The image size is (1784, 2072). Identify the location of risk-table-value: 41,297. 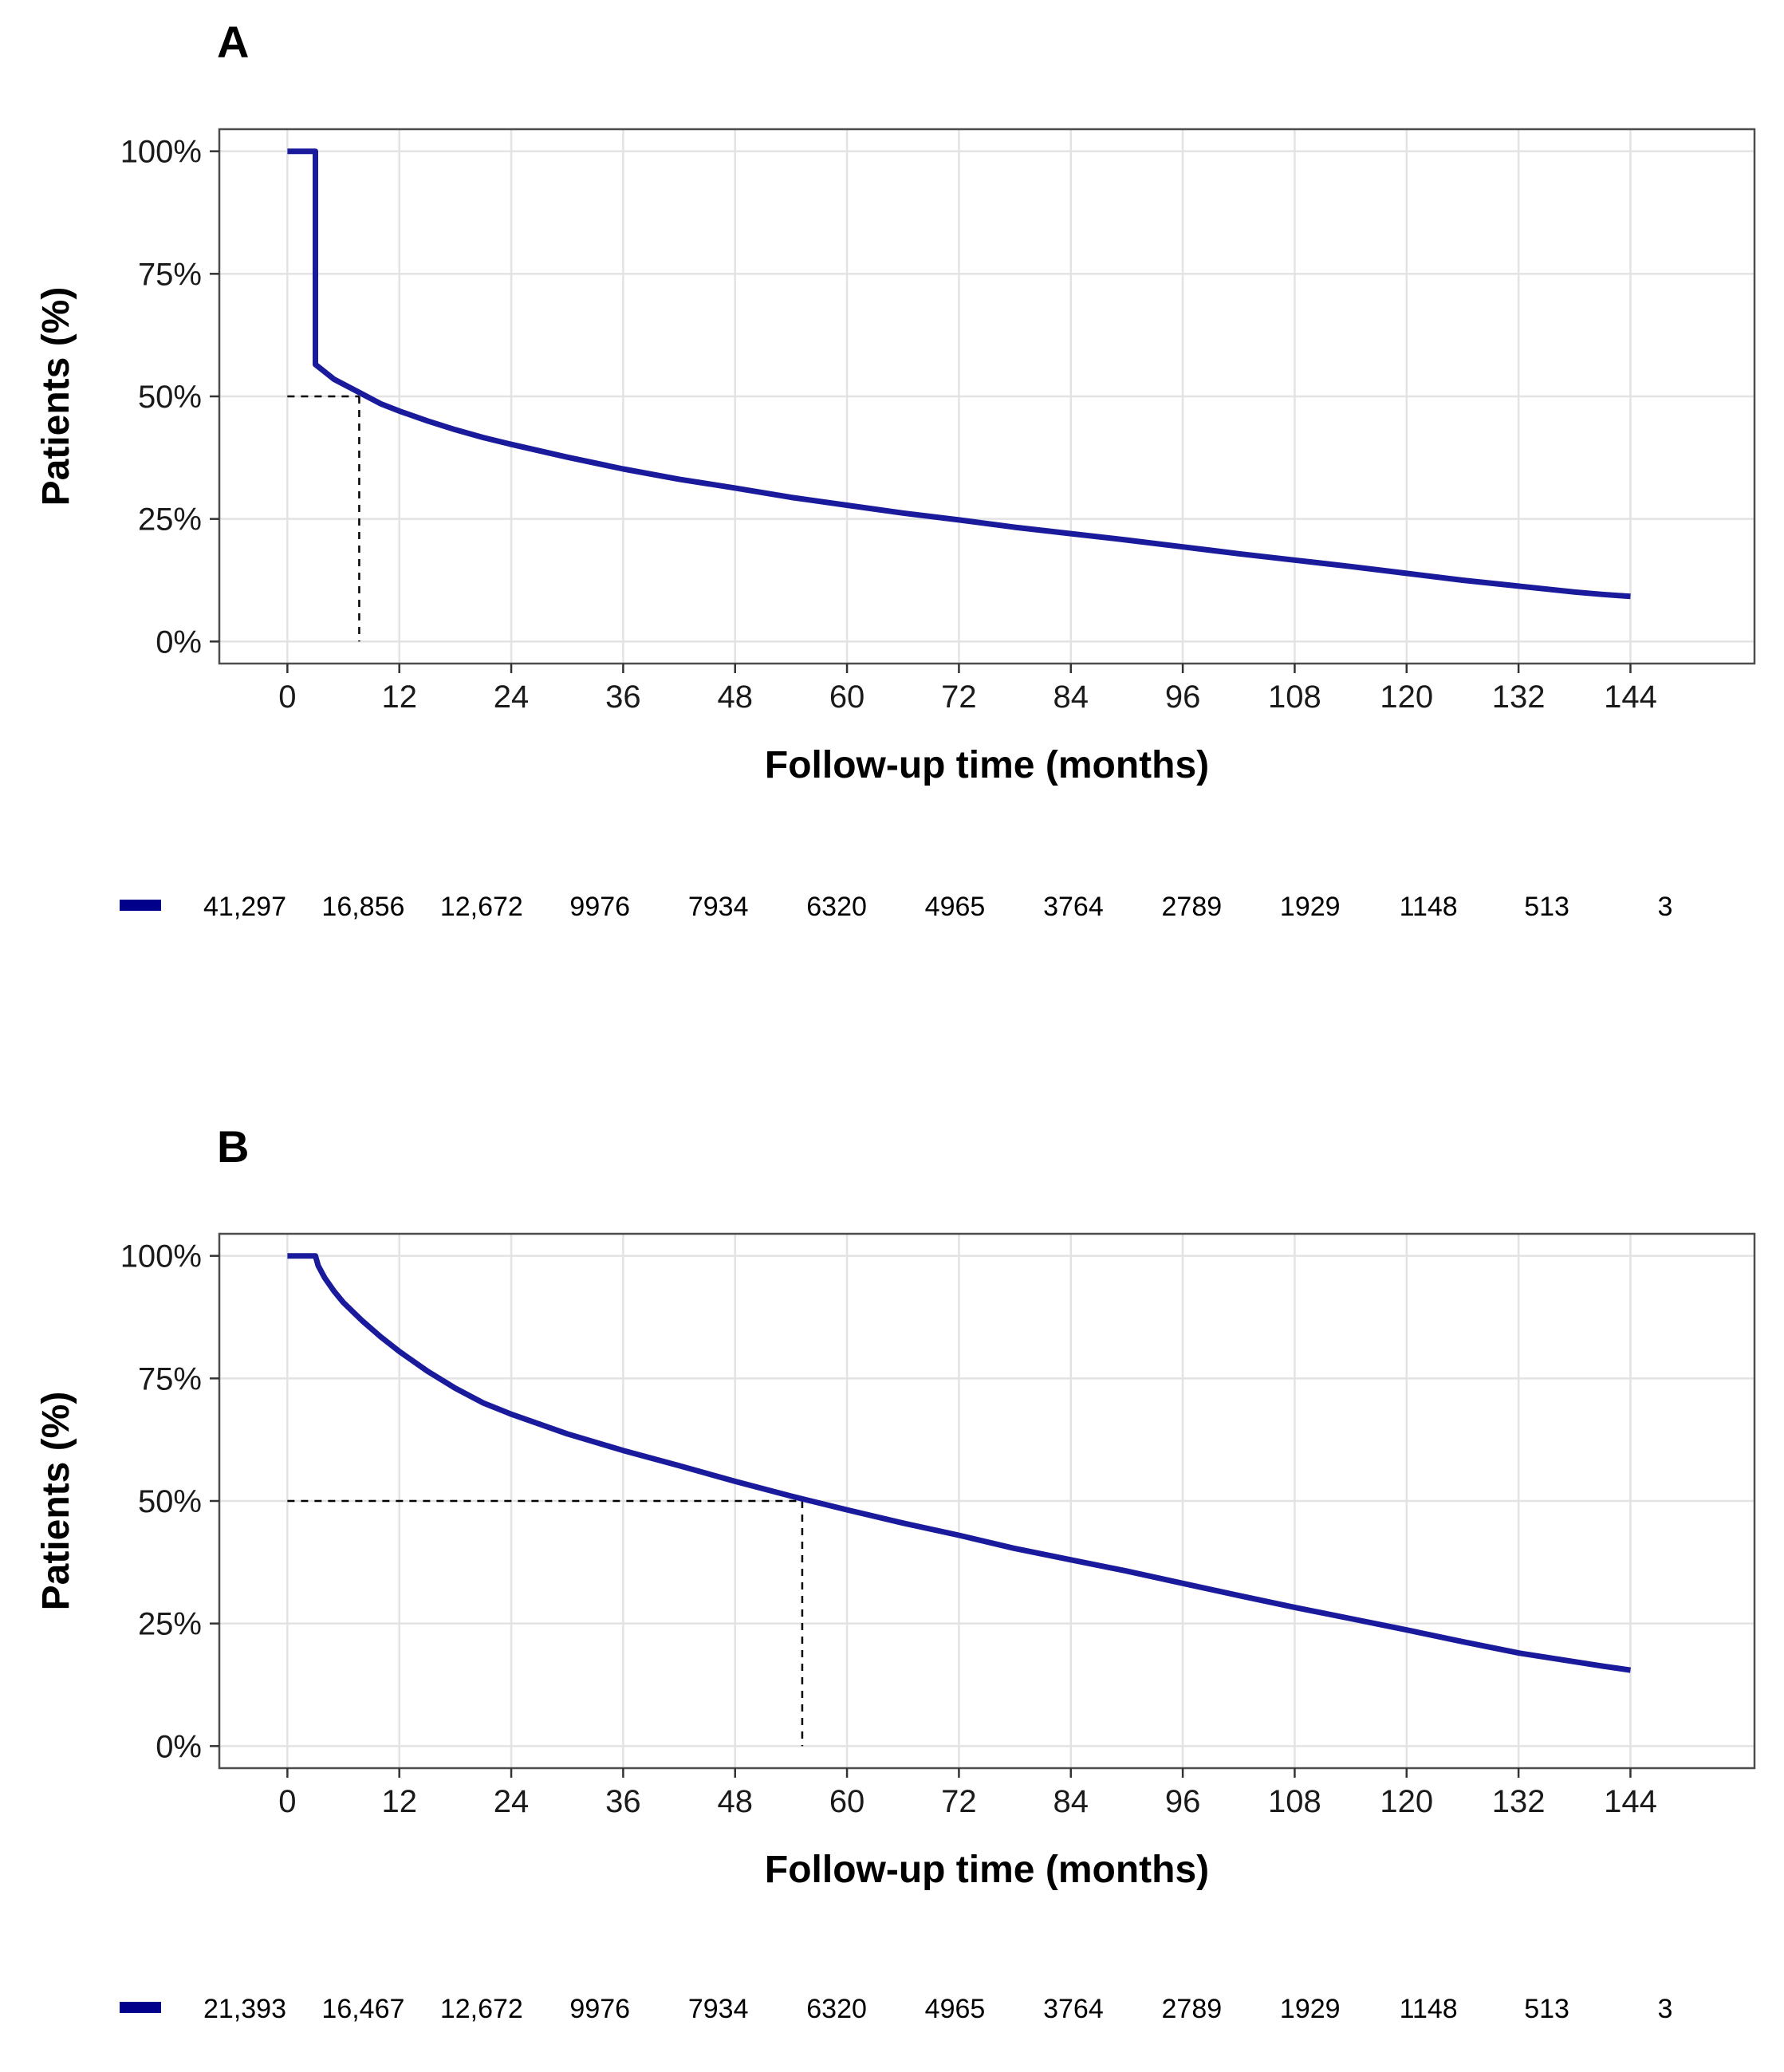
(244, 907).